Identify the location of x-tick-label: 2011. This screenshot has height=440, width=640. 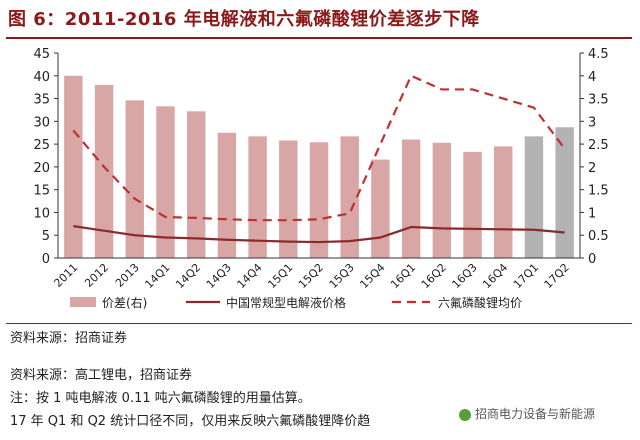
(65, 275).